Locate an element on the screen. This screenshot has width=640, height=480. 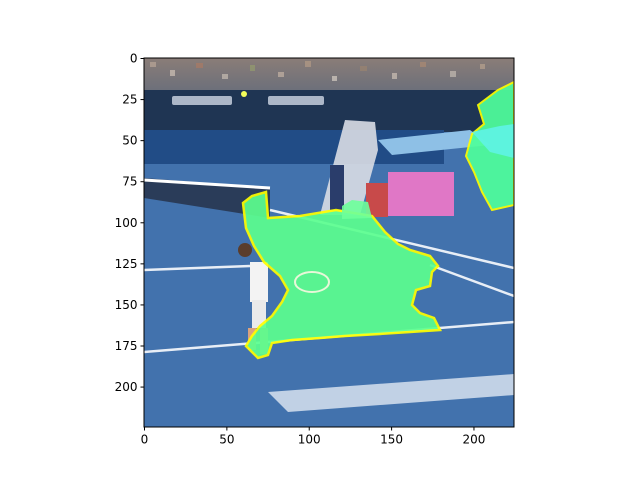
y-axis: 0 25 50 75 100 125 150 175 200 is located at coordinates (130, 223).